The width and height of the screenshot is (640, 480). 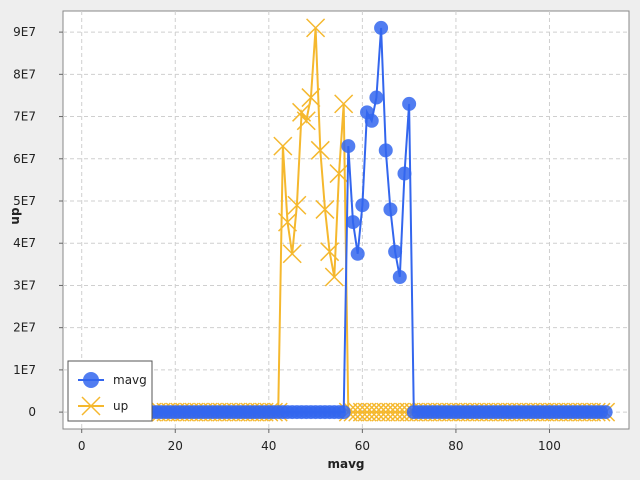 I want to click on x-tick-label: 0, so click(x=82, y=446).